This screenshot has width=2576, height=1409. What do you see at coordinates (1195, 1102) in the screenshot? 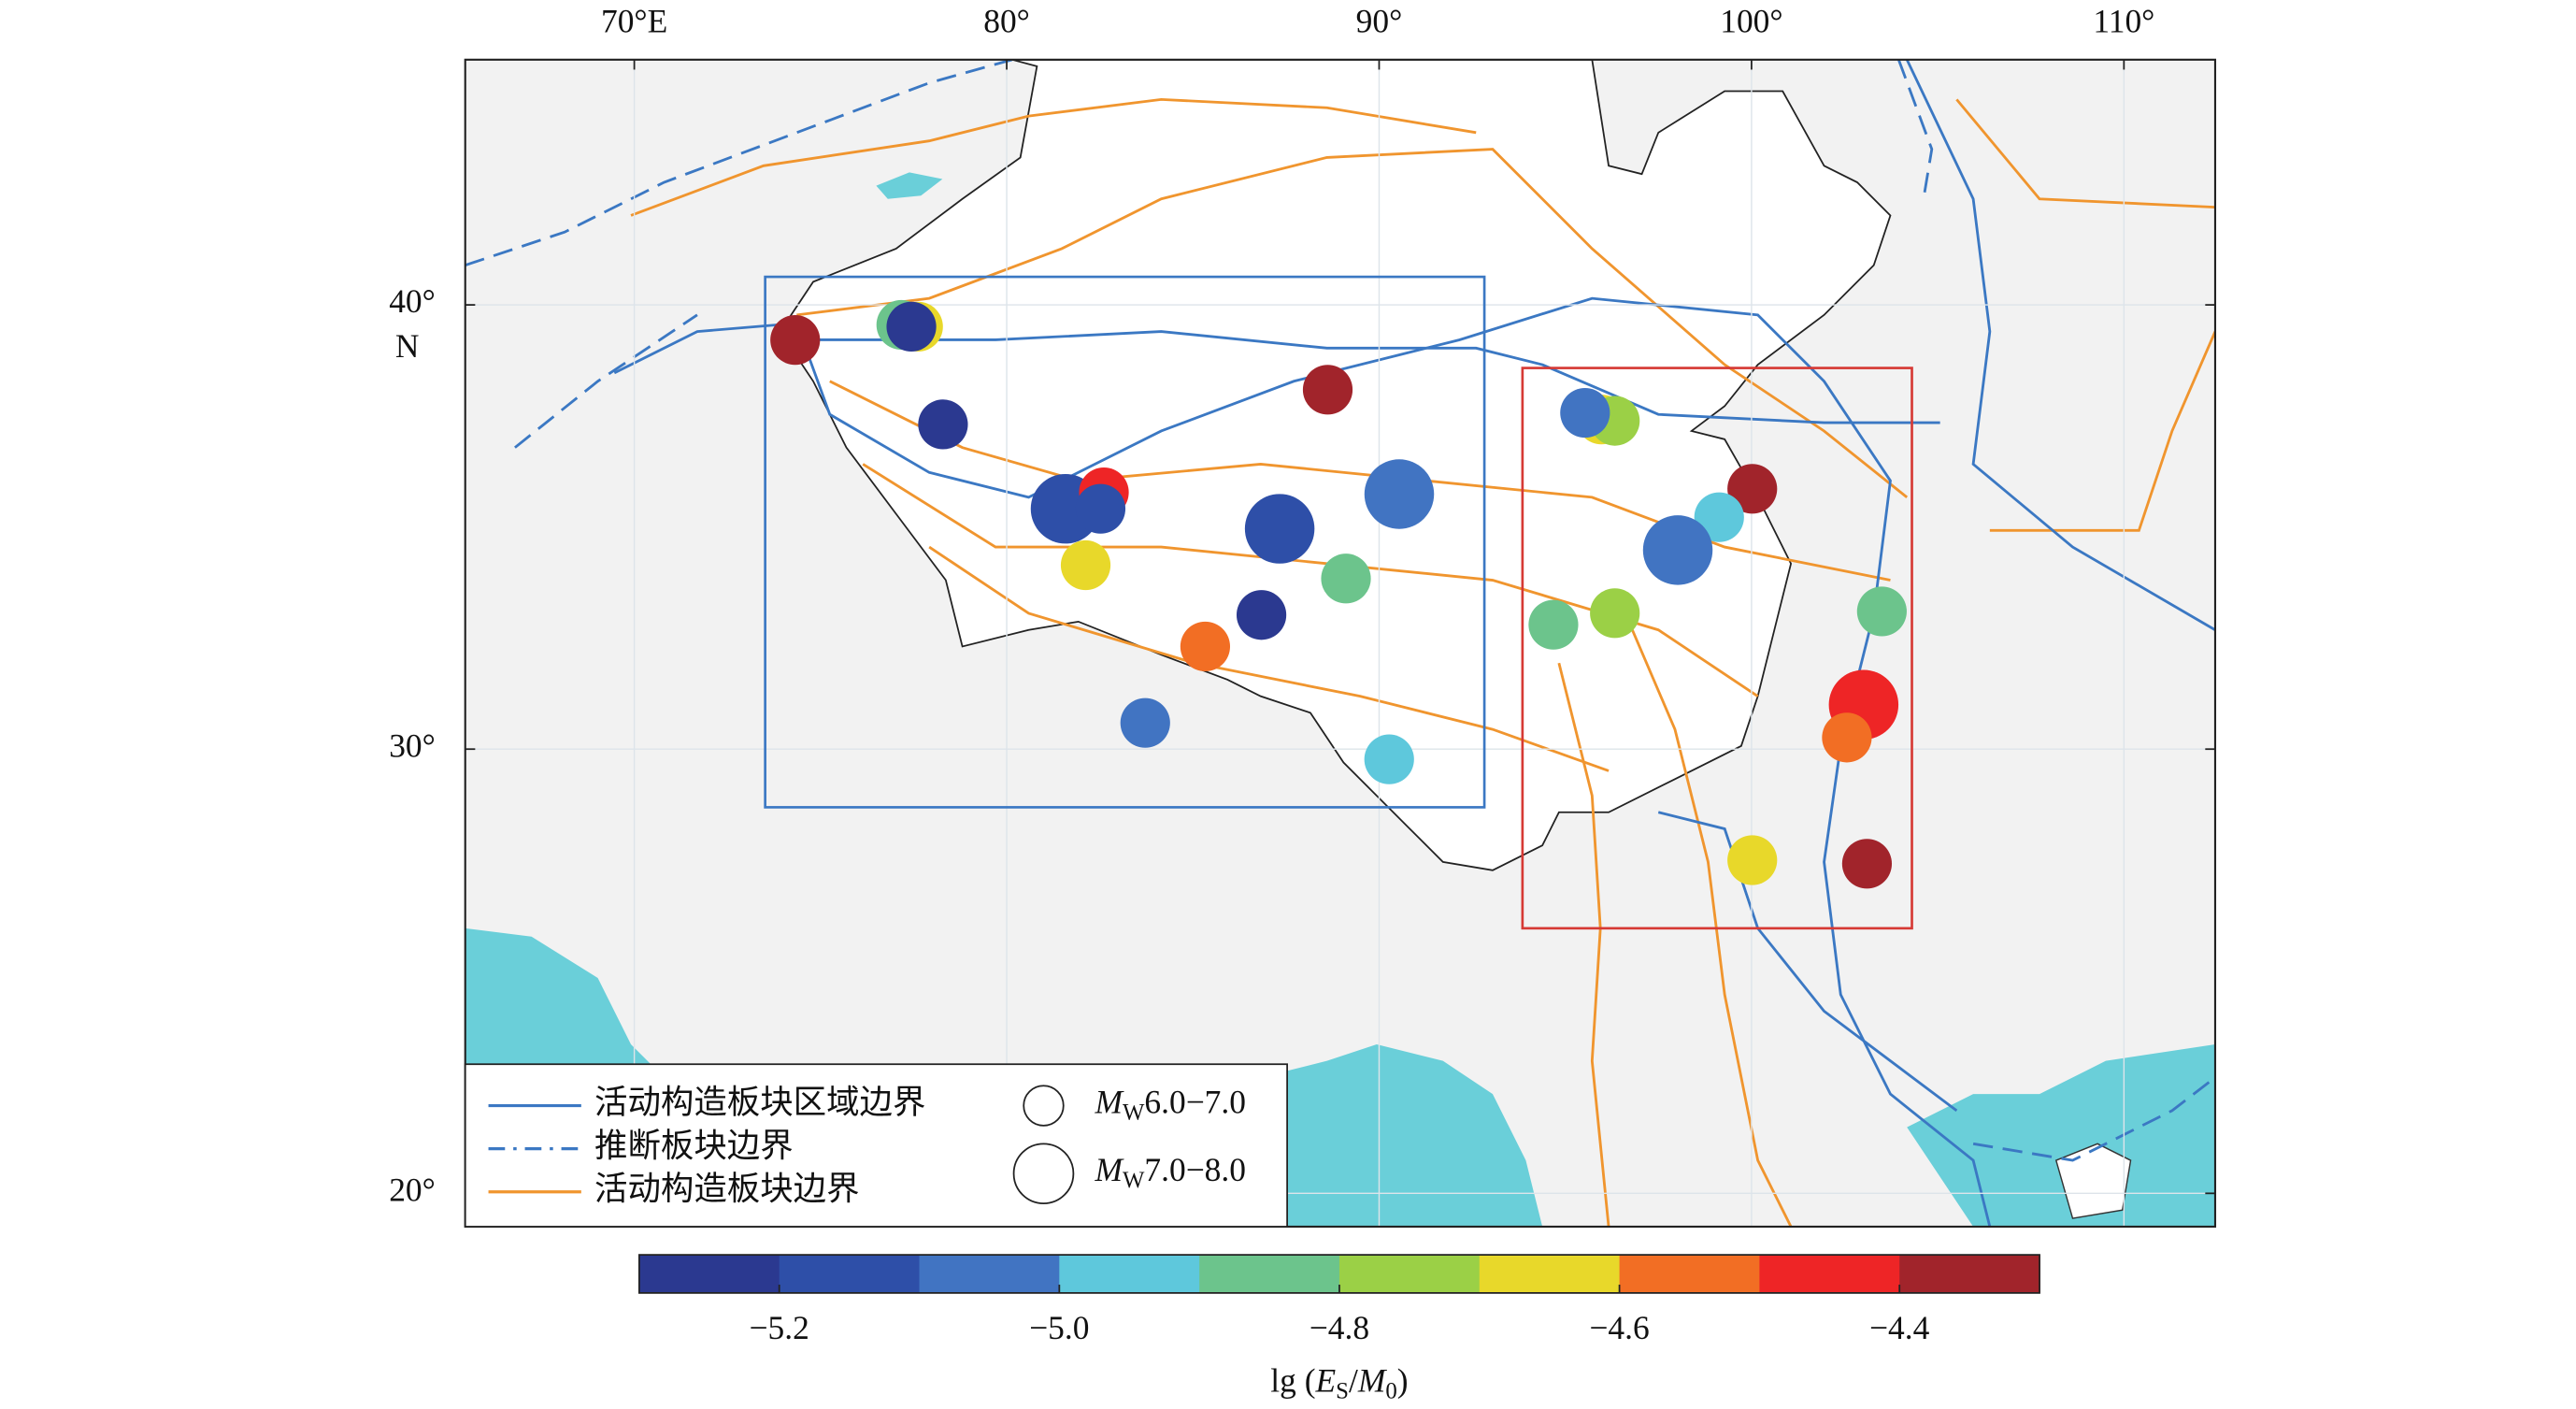
I see `legend-size-part: 6.0−7.0` at bounding box center [1195, 1102].